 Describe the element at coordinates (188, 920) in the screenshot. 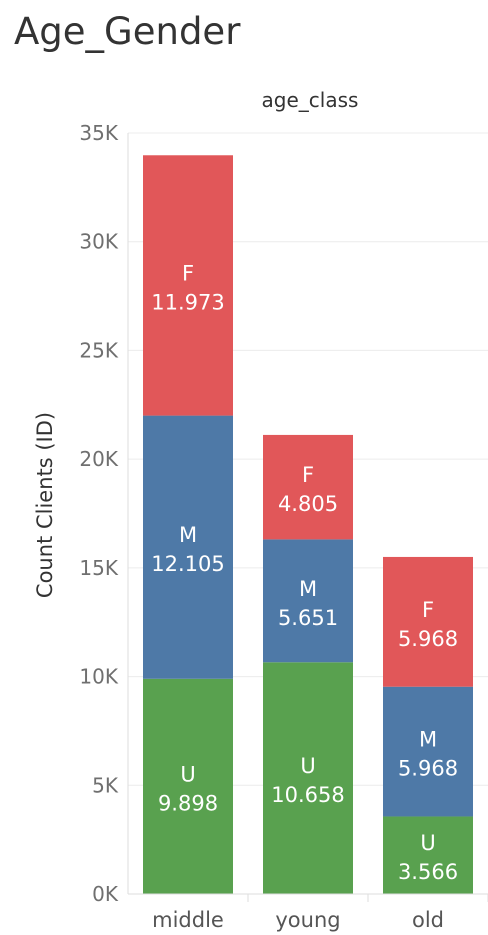

I see `x-category-label: middle` at that location.